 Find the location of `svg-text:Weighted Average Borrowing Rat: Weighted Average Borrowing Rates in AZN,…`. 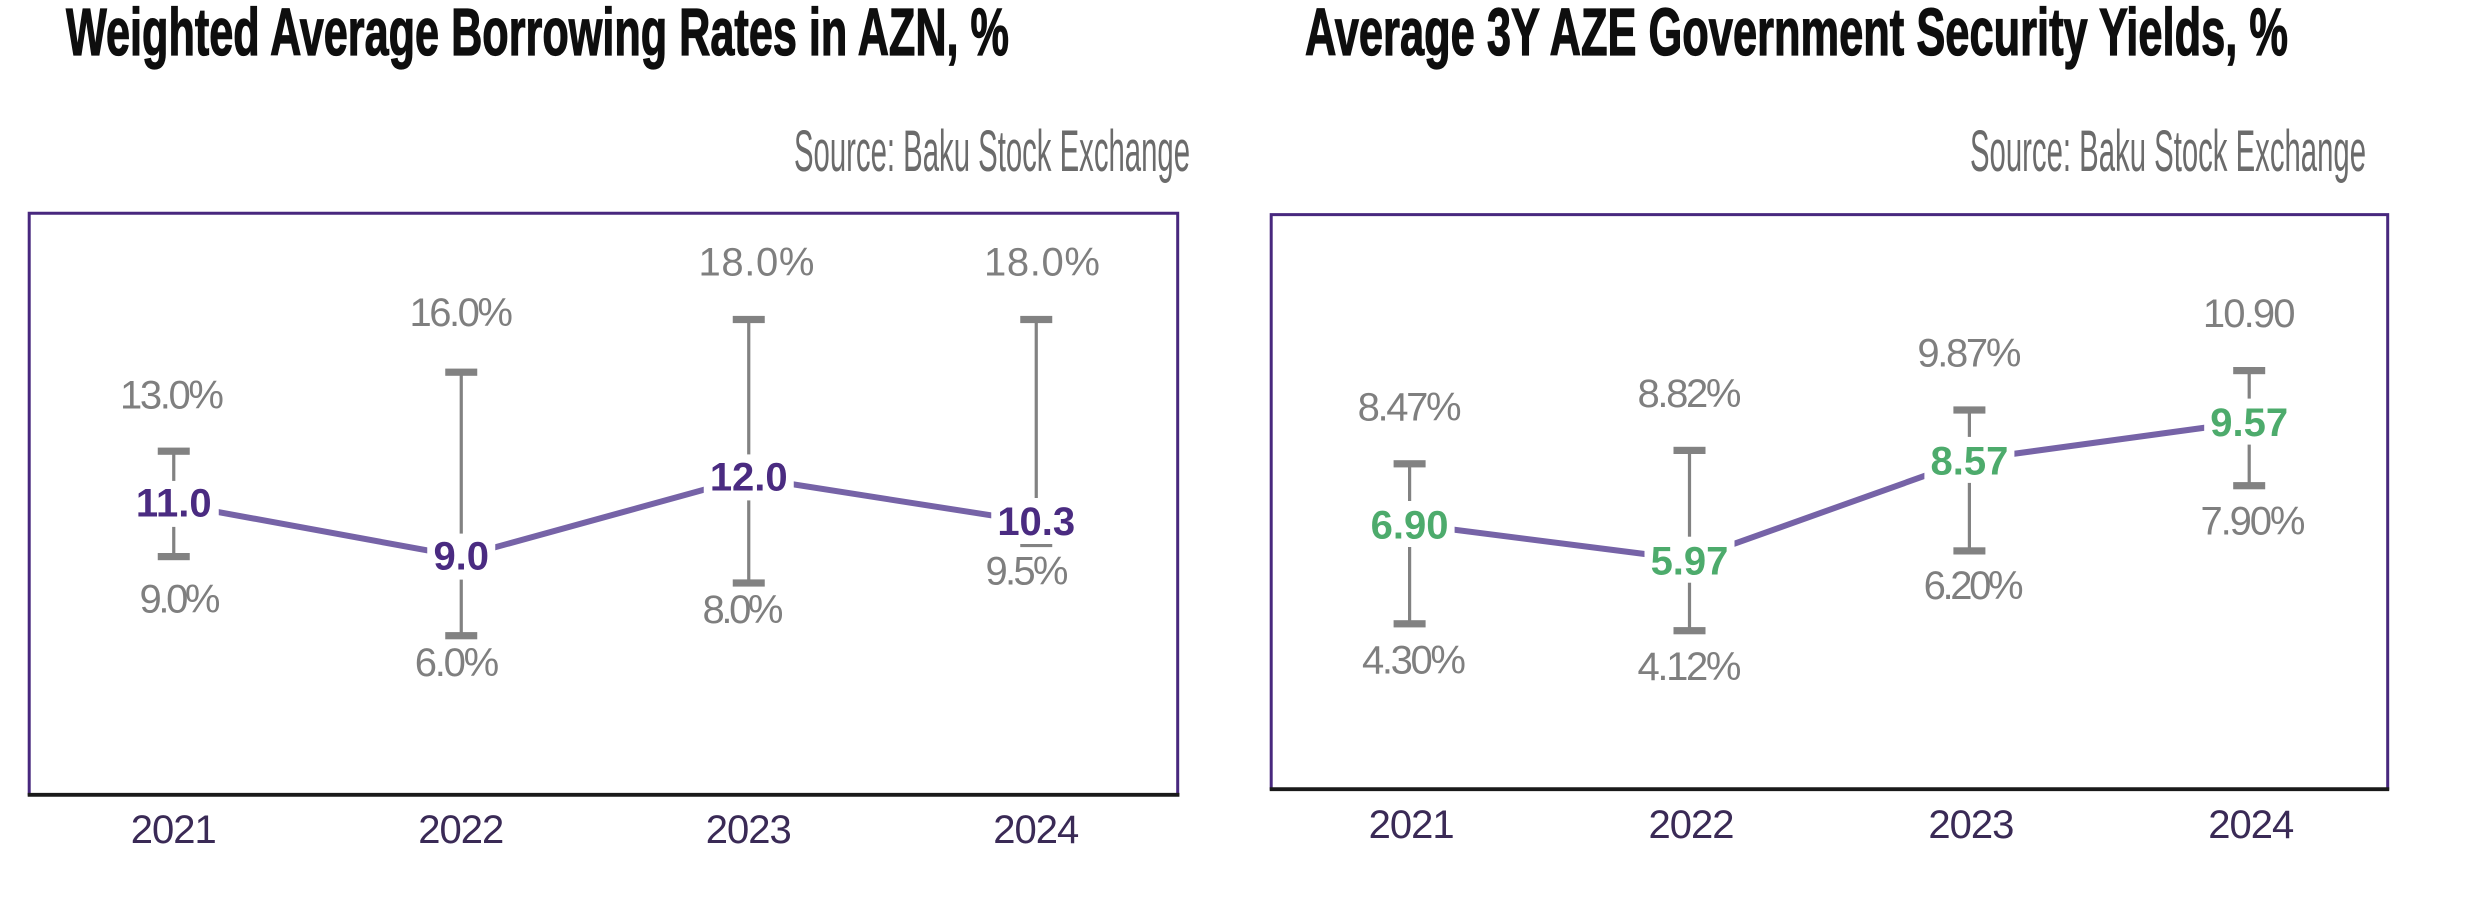

svg-text:Weighted Average Borrowing Rat: Weighted Average Borrowing Rates in AZN,… is located at coordinates (537, 35).